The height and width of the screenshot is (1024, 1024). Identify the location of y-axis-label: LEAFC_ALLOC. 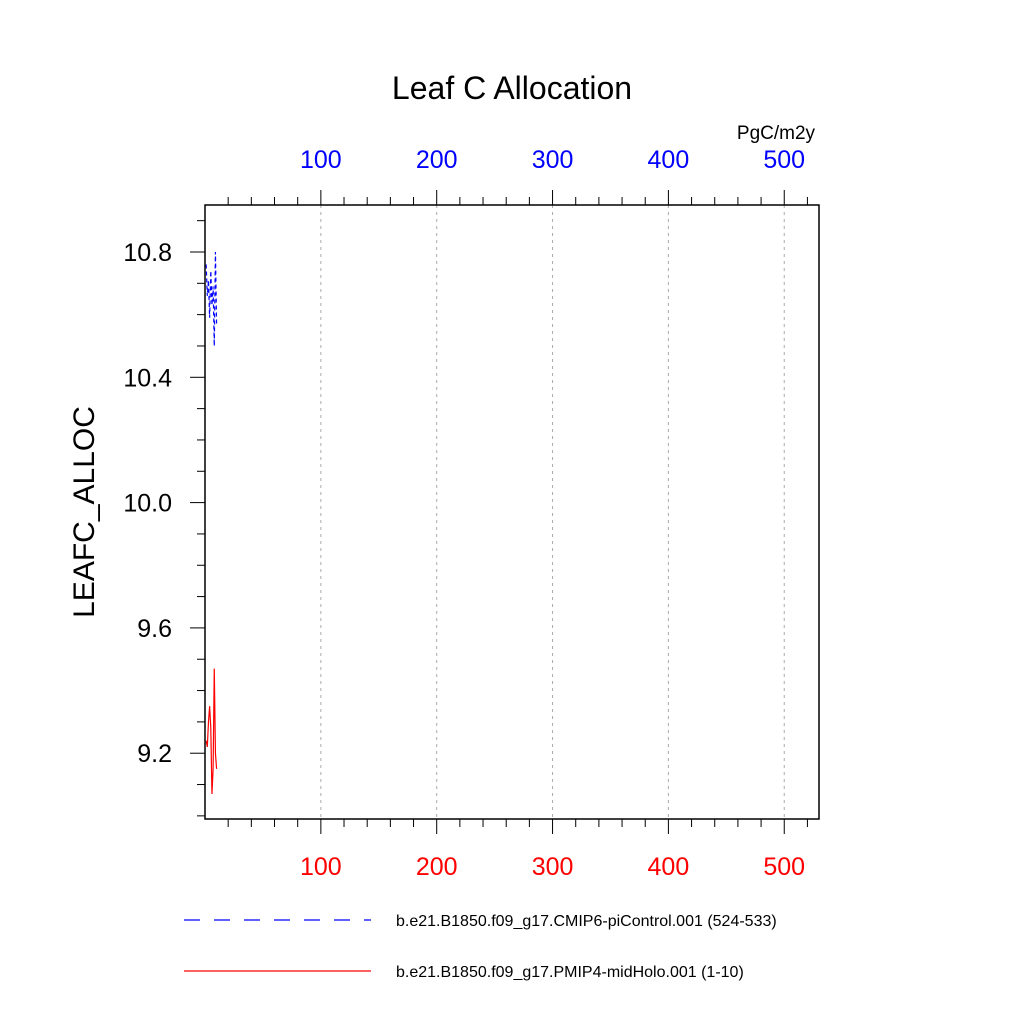
(84, 512).